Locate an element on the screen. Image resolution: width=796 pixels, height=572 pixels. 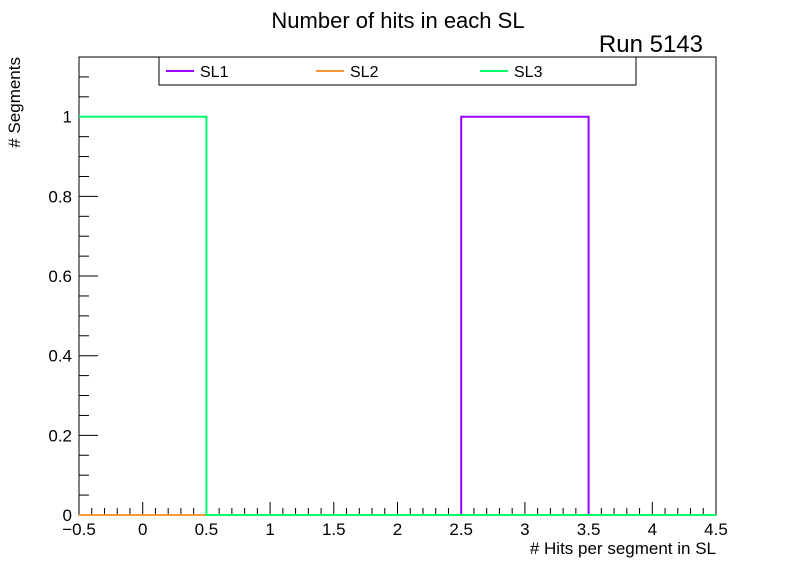
legend: SL1 SL2 SL3 is located at coordinates (397, 71).